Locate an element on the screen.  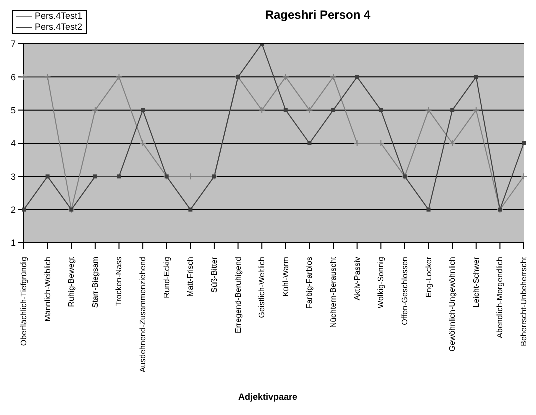
x-tick-label: Ruhig-Bewegt is located at coordinates (71, 282).